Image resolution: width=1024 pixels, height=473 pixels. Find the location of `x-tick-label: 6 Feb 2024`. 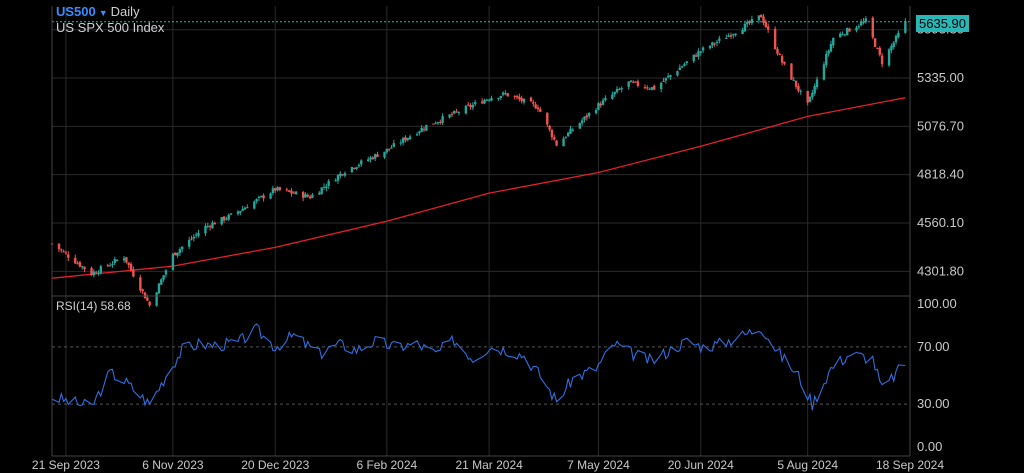

x-tick-label: 6 Feb 2024 is located at coordinates (386, 465).